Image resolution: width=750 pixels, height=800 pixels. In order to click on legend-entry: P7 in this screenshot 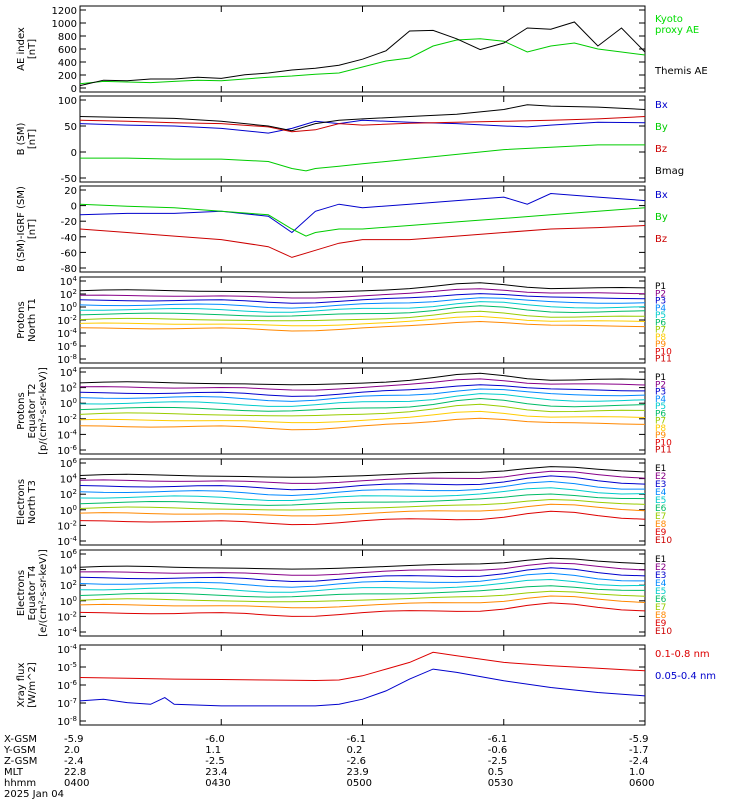, I will do `click(660, 331)`.